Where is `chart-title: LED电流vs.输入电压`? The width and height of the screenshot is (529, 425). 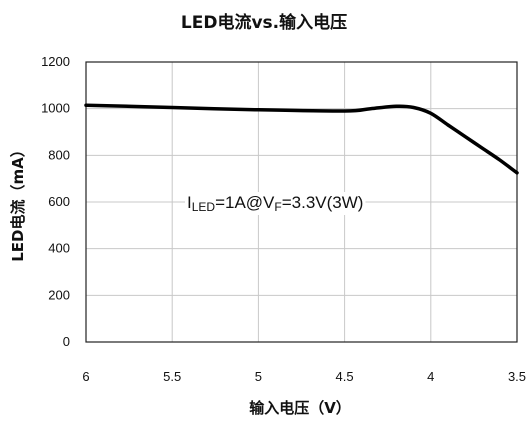
chart-title: LED电流vs.输入电压 is located at coordinates (264, 22).